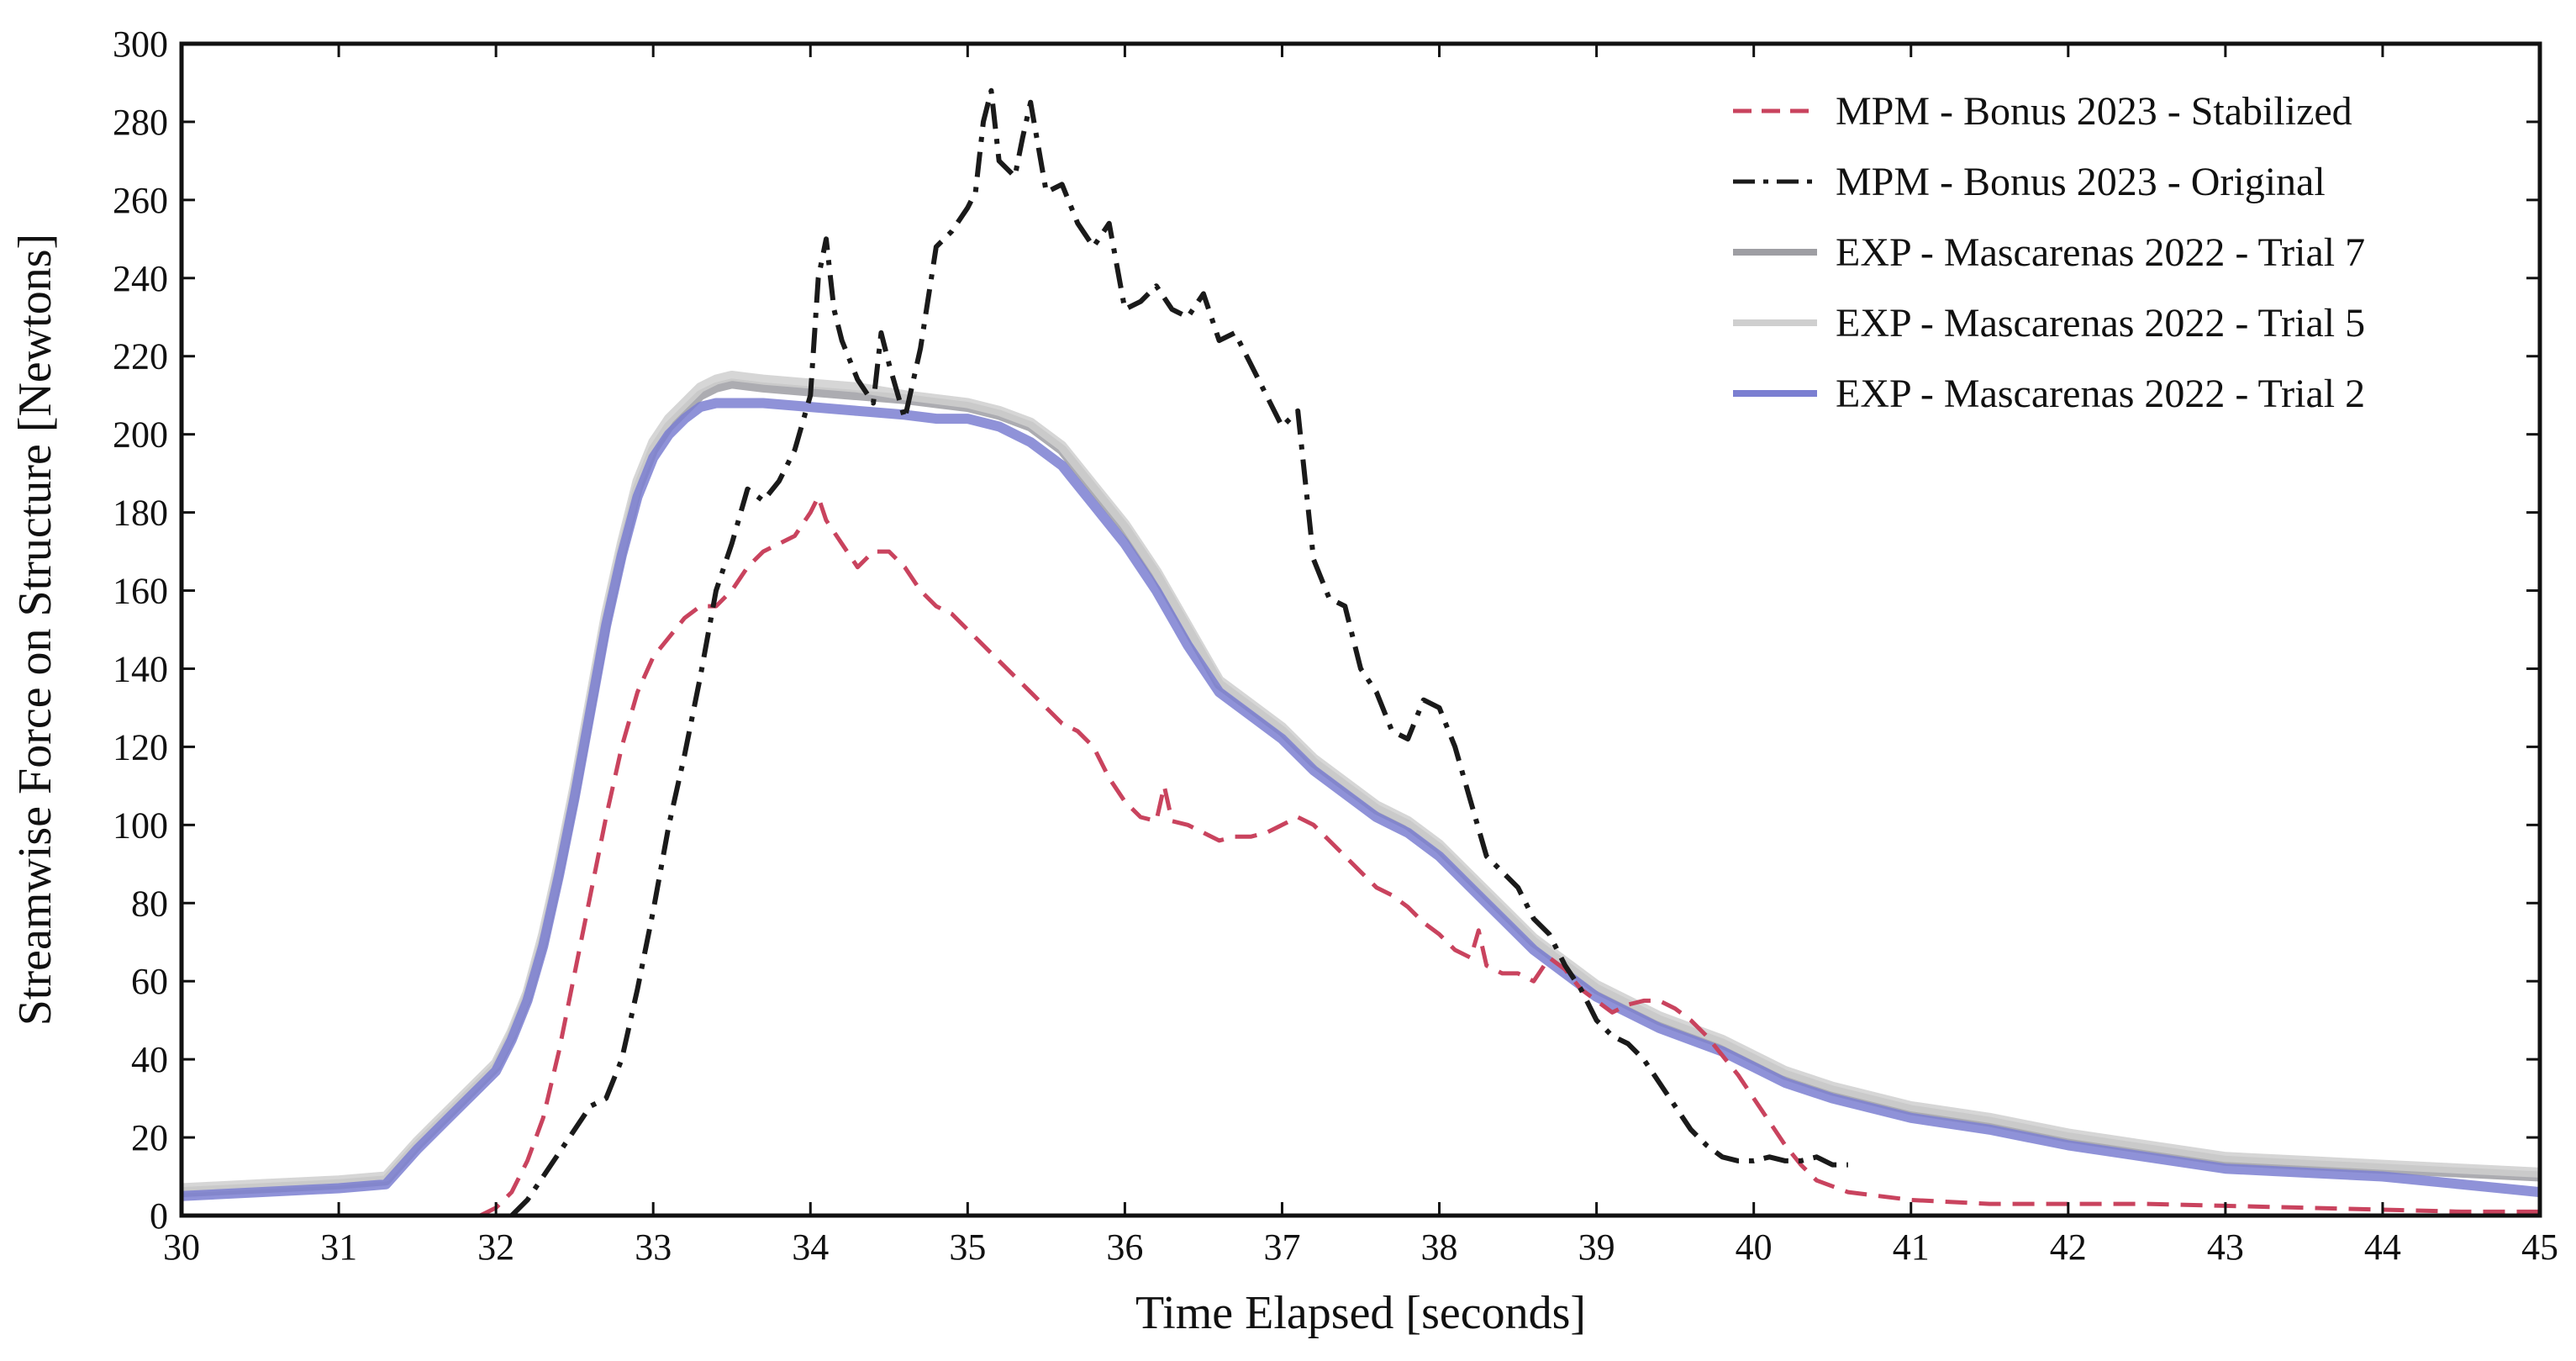 The image size is (2576, 1361). I want to click on x-tick-label: 40, so click(1754, 1247).